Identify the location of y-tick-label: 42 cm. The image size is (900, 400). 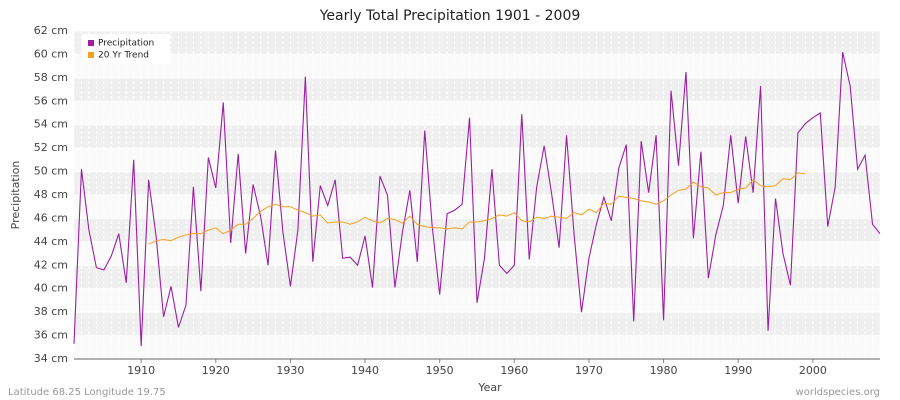
(51, 264).